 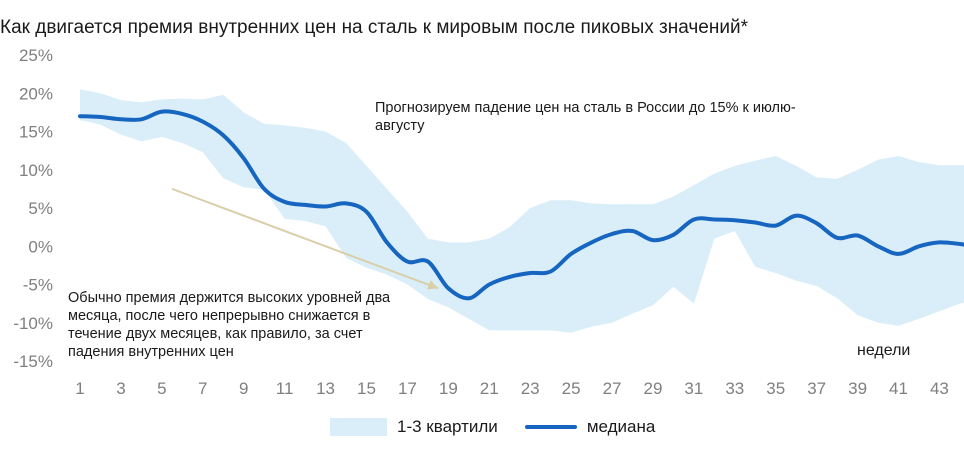 What do you see at coordinates (36, 132) in the screenshot?
I see `y-tick-label: 15%` at bounding box center [36, 132].